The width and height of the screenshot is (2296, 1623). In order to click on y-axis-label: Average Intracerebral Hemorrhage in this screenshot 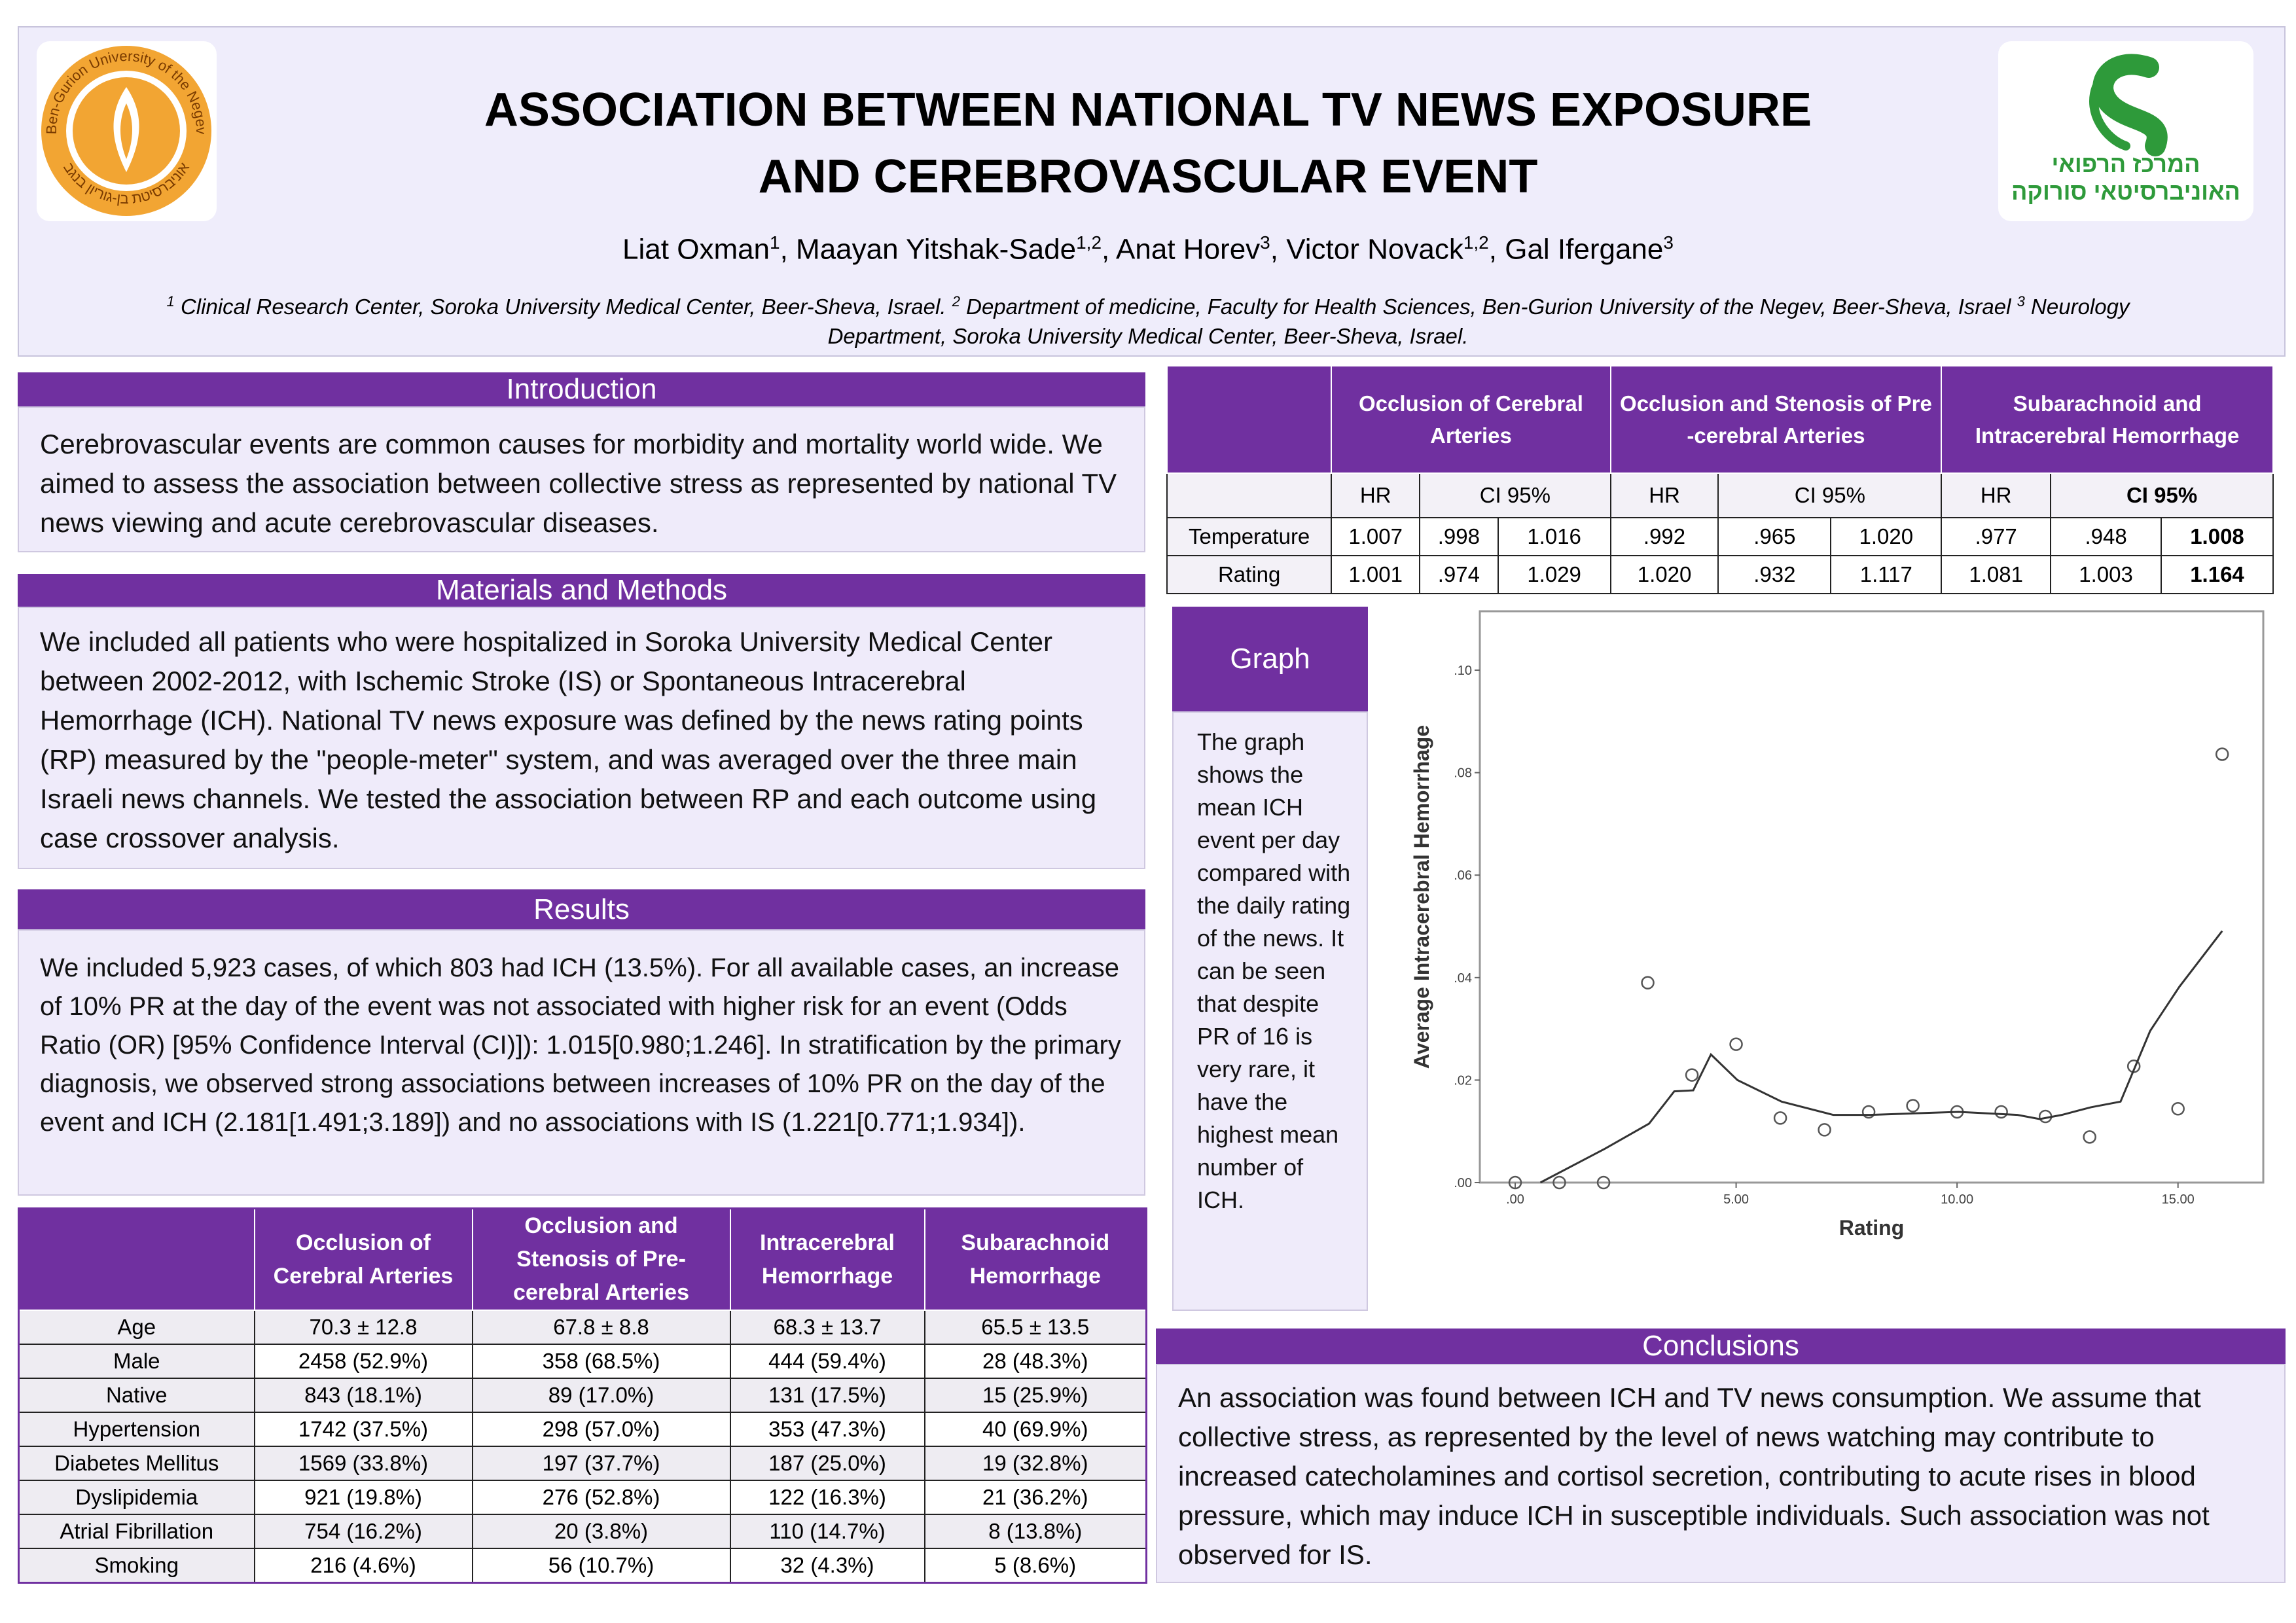, I will do `click(1421, 897)`.